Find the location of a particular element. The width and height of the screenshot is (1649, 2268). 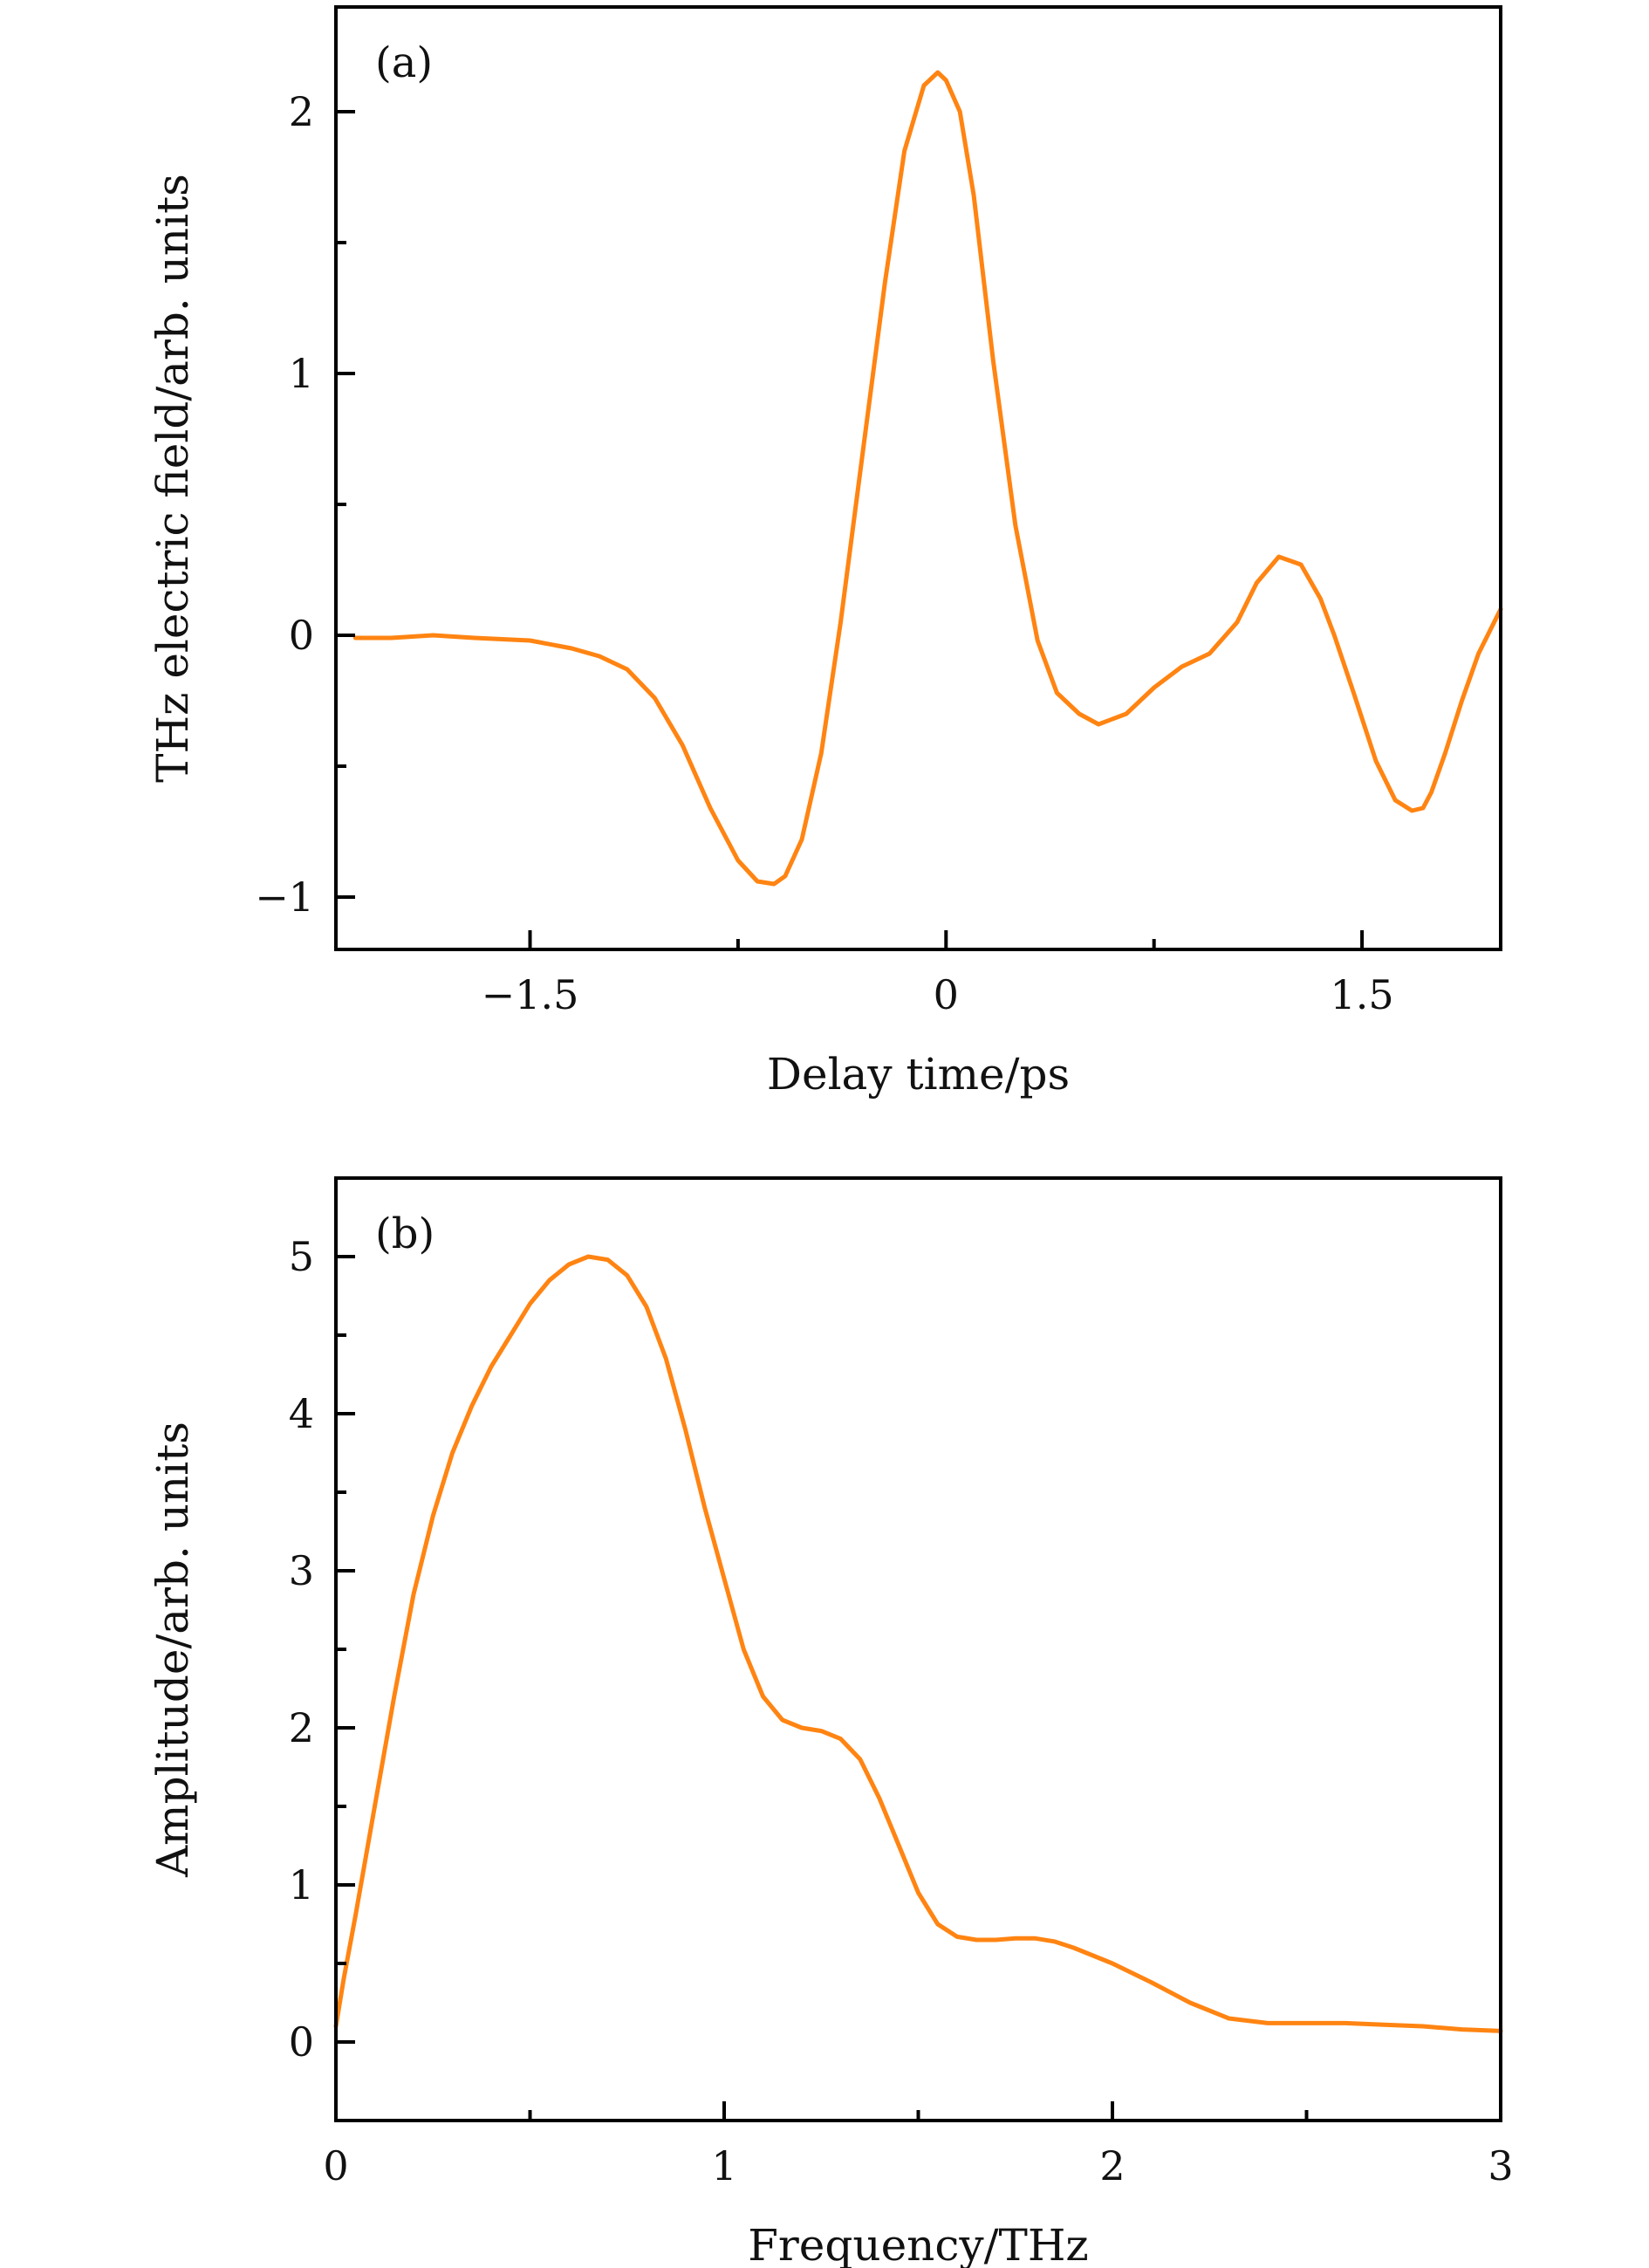

y-tick-label: 3 is located at coordinates (301, 1570).